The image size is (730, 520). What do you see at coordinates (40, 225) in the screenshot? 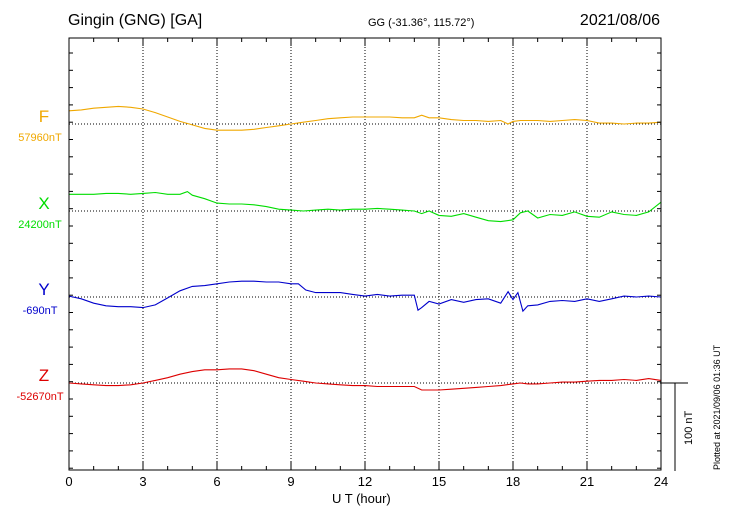
I see `baseline-value-x: 24200nT` at bounding box center [40, 225].